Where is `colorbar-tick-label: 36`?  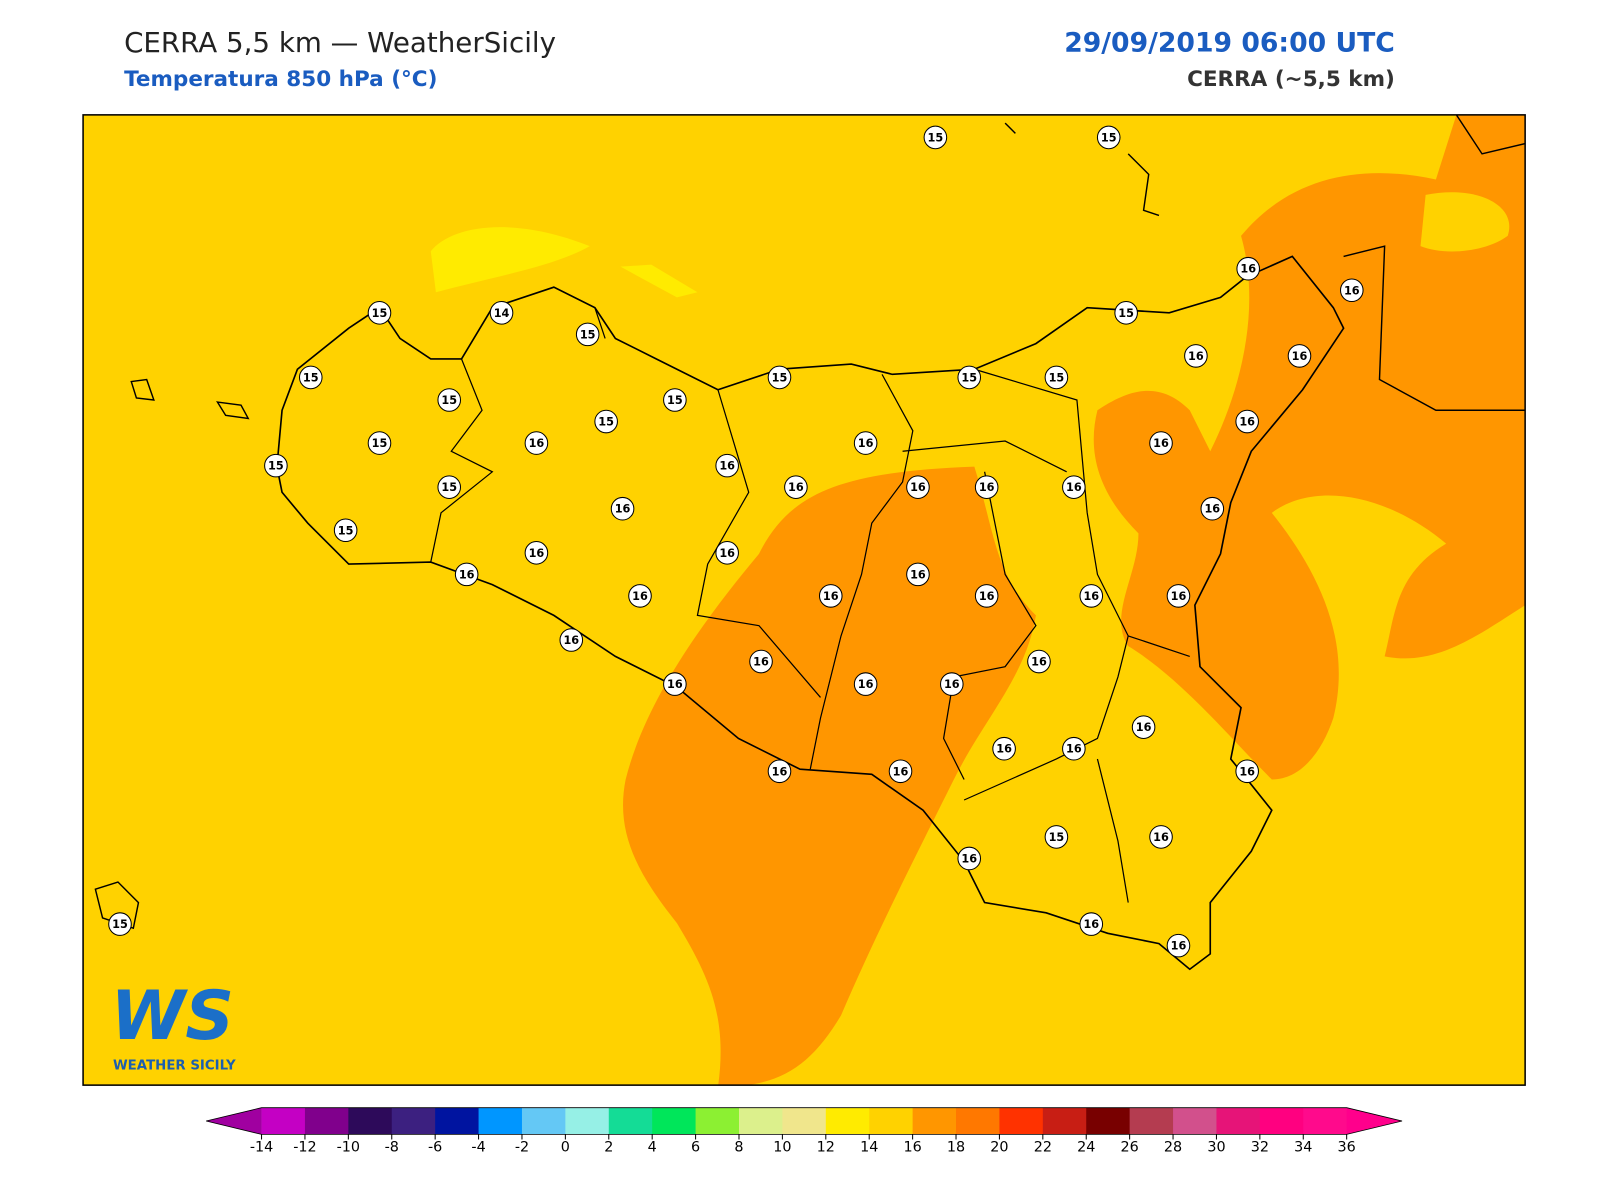
colorbar-tick-label: 36 is located at coordinates (1347, 1148).